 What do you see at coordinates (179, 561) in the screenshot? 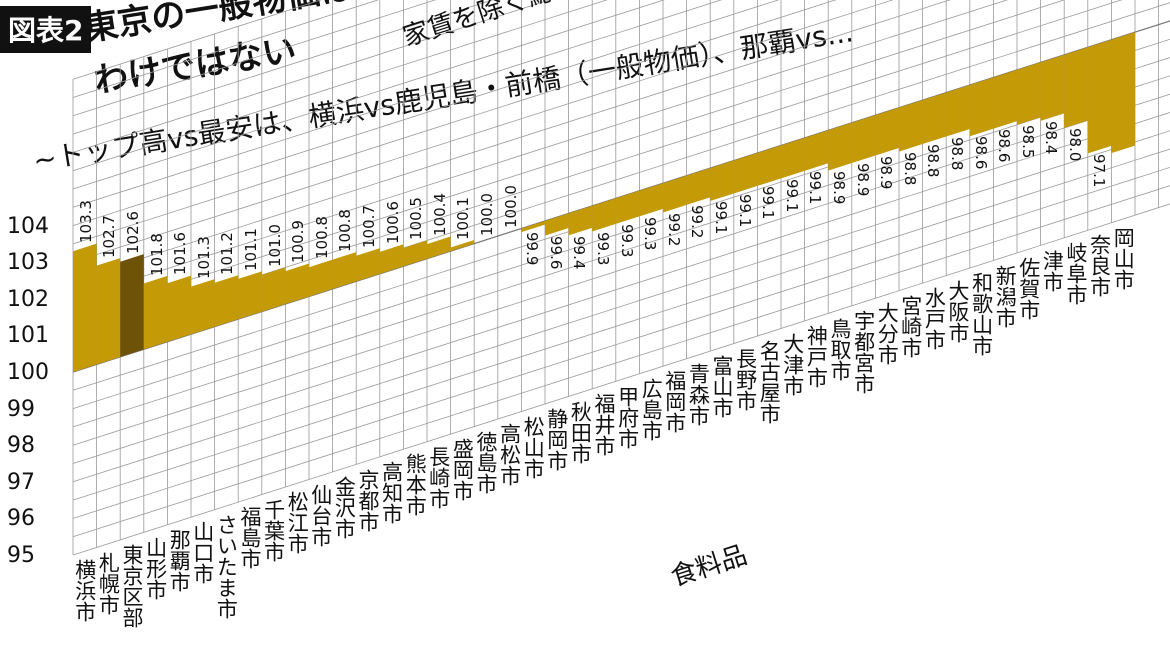
I see `category-label: 那覇市` at bounding box center [179, 561].